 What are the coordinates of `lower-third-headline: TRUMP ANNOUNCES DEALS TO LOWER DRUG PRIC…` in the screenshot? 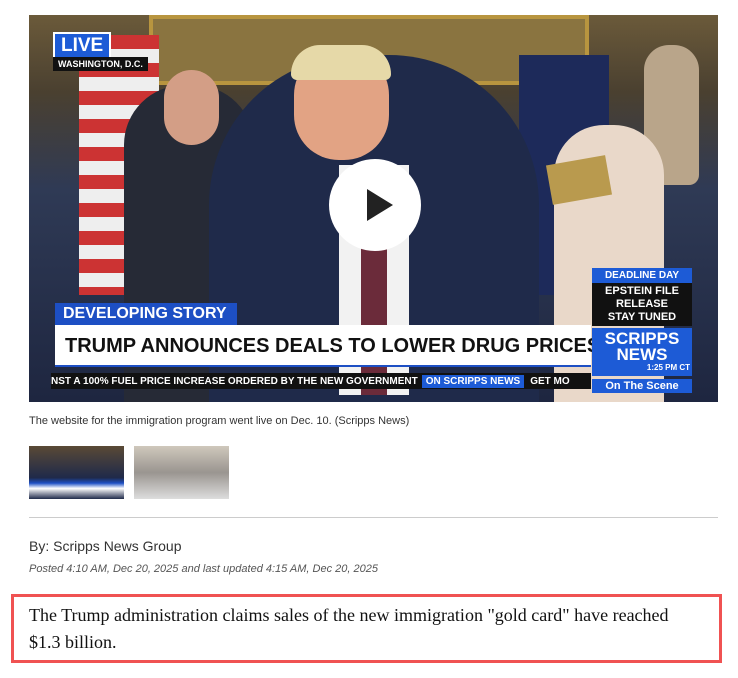 It's located at (327, 346).